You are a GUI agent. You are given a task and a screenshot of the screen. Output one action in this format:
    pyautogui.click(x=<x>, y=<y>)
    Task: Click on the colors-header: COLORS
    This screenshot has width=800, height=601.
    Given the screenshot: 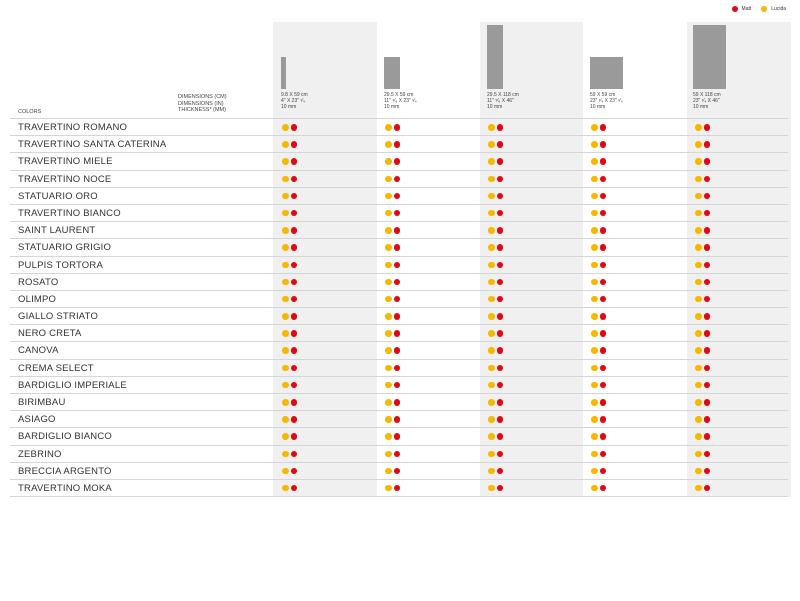 What is the action you would take?
    pyautogui.click(x=30, y=112)
    